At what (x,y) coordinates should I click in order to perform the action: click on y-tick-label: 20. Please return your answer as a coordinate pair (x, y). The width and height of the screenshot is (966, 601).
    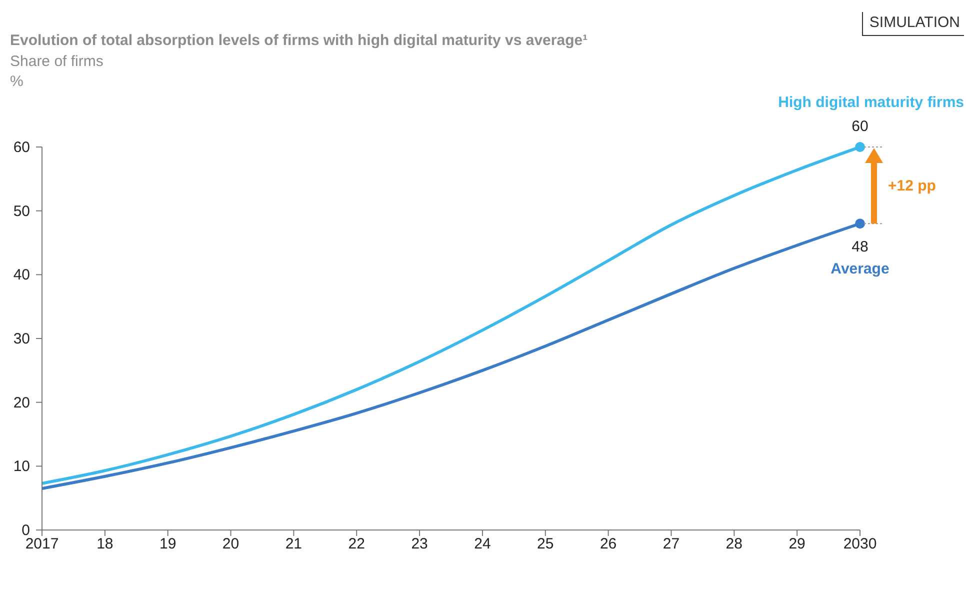
    Looking at the image, I should click on (21, 403).